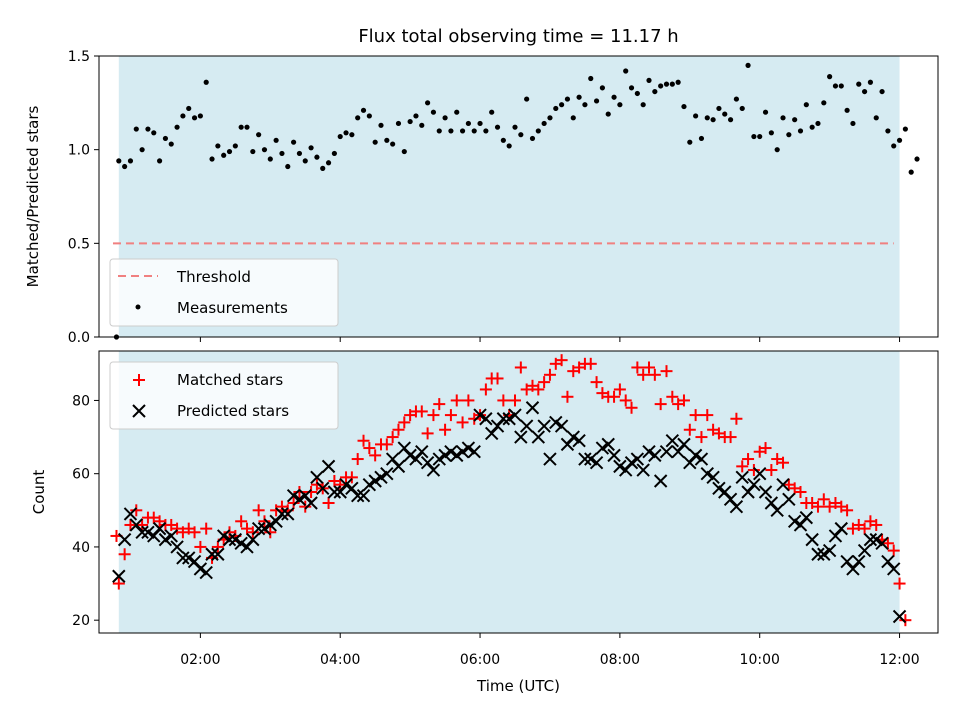 This screenshot has height=720, width=960. Describe the element at coordinates (81, 621) in the screenshot. I see `count-y-tick-label: 20` at that location.